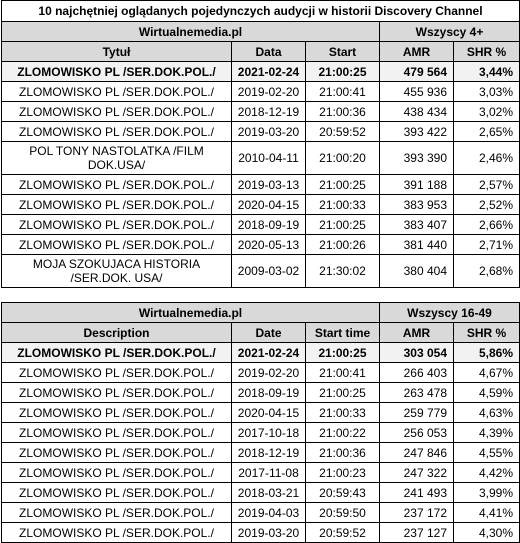 The image size is (520, 543). What do you see at coordinates (416, 131) in the screenshot?
I see `amr-cell: 393 422` at bounding box center [416, 131].